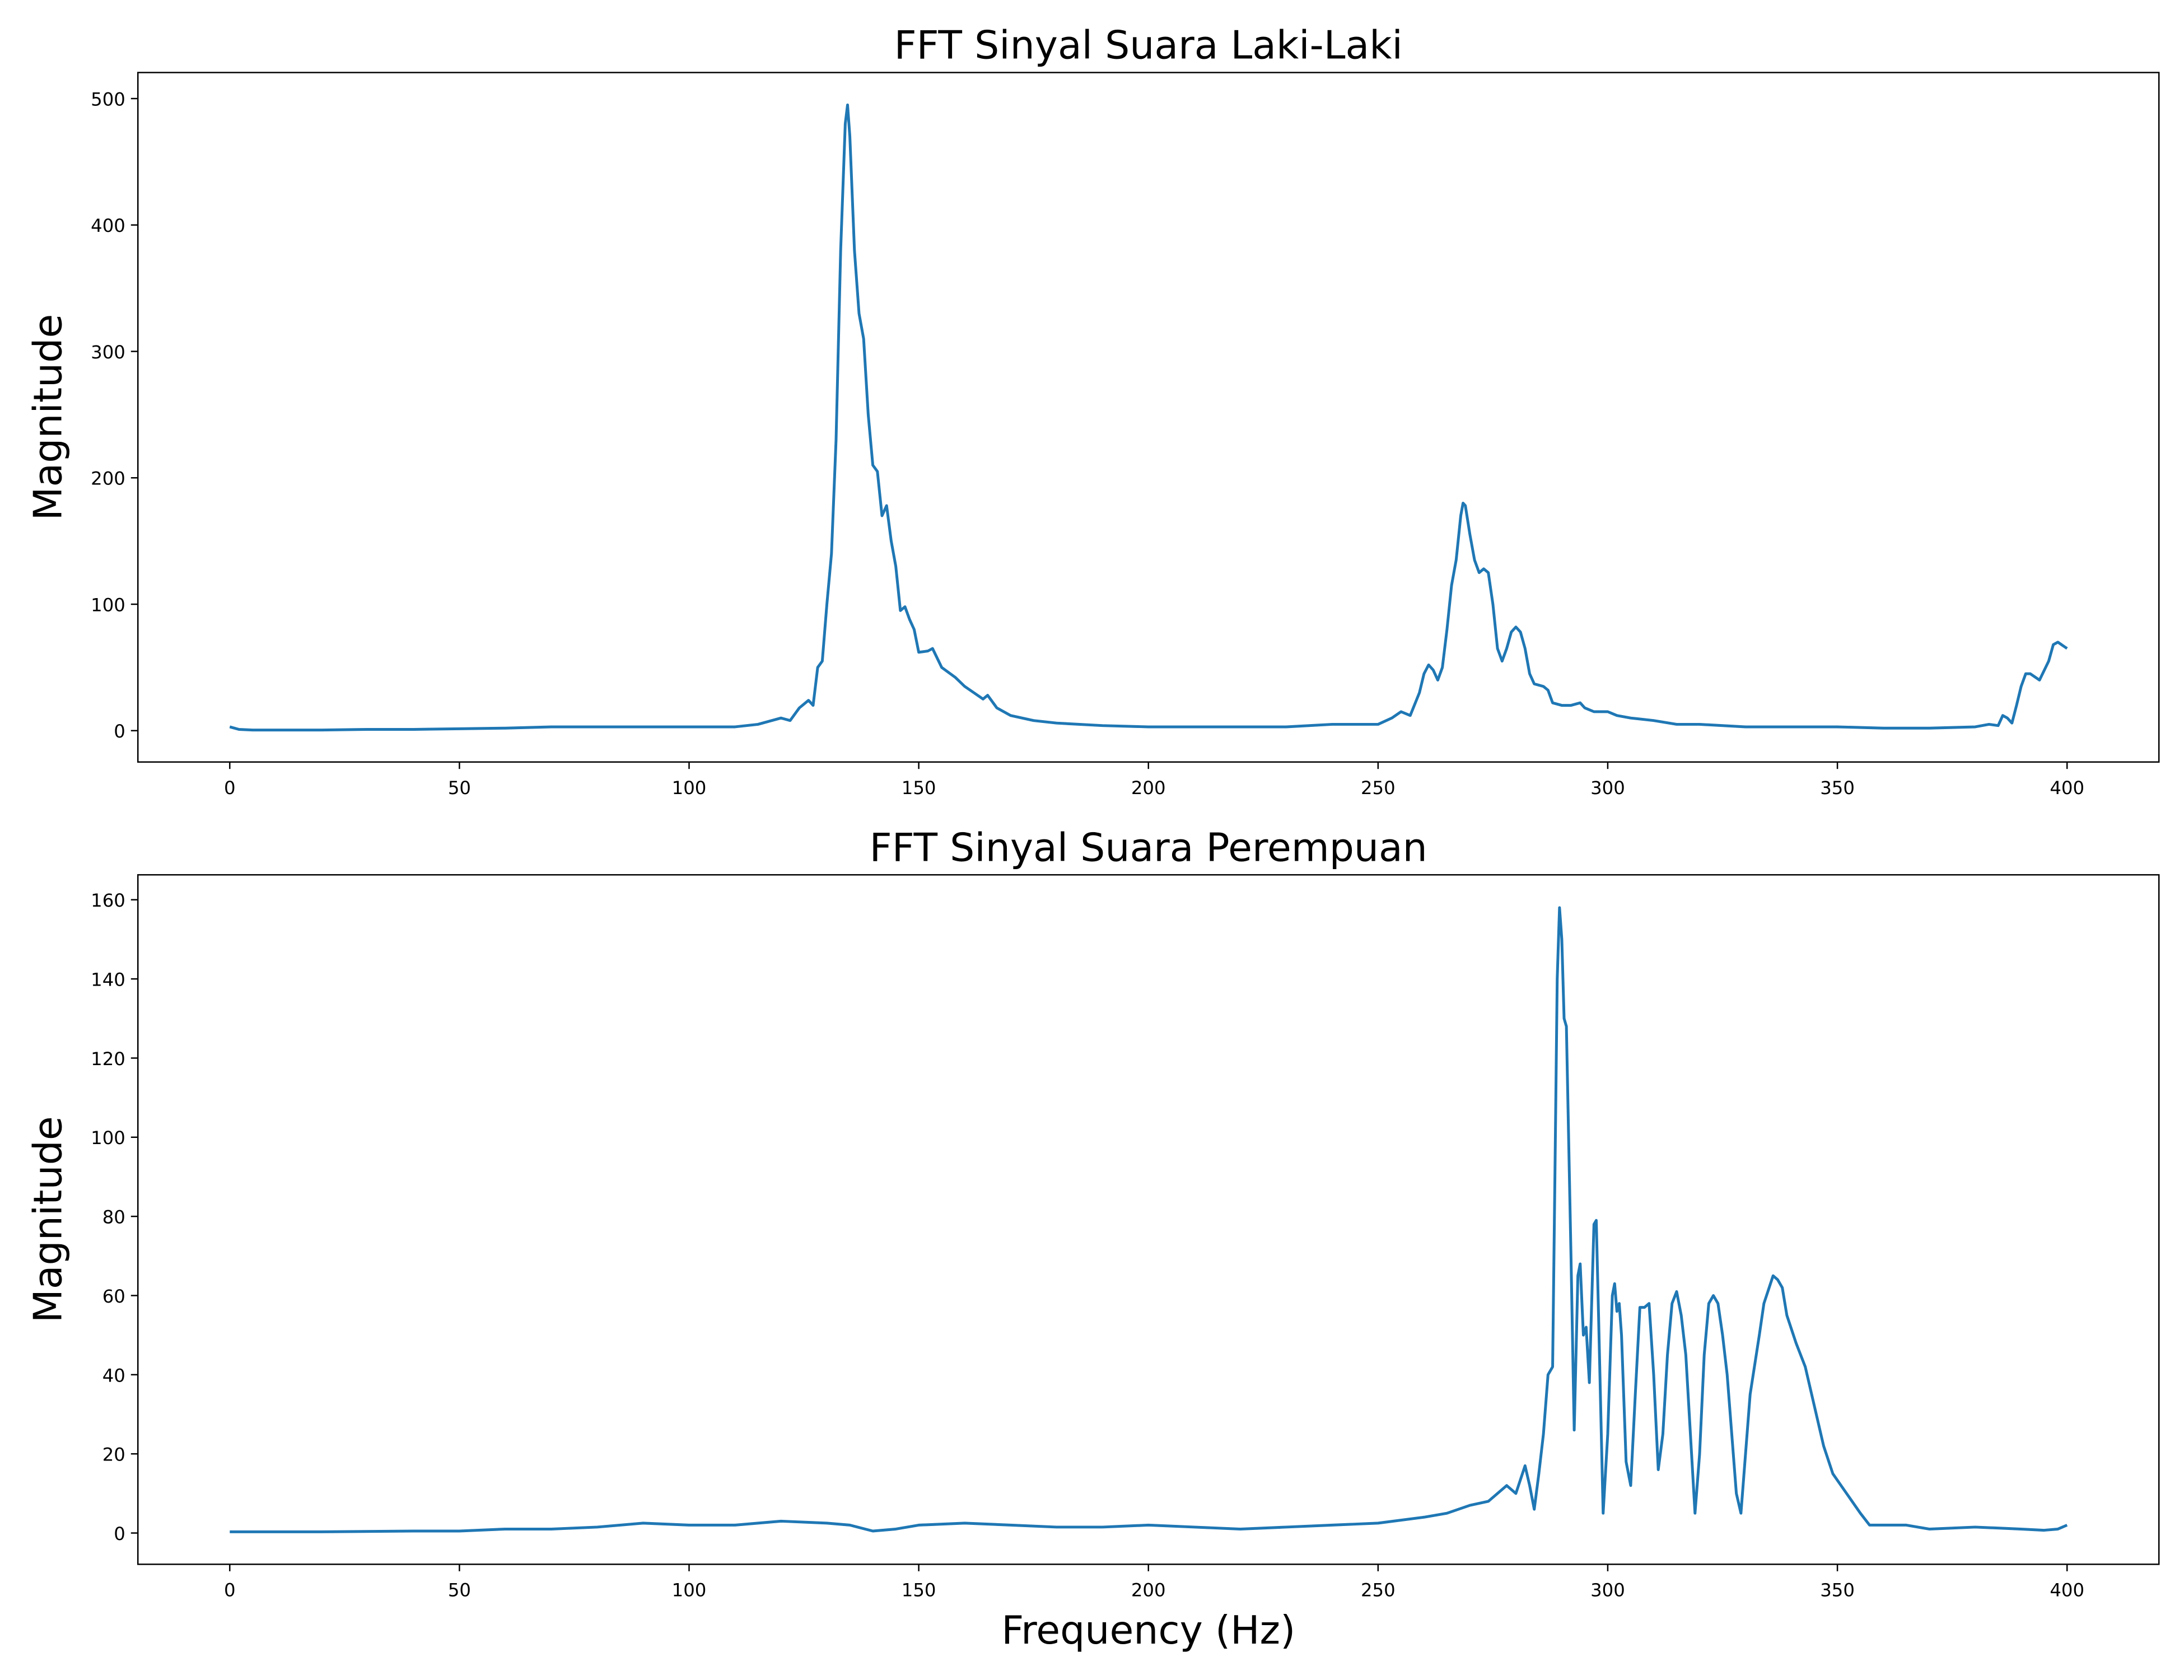  Describe the element at coordinates (1148, 1631) in the screenshot. I see `x-axis-label: Frequency (Hz)` at that location.